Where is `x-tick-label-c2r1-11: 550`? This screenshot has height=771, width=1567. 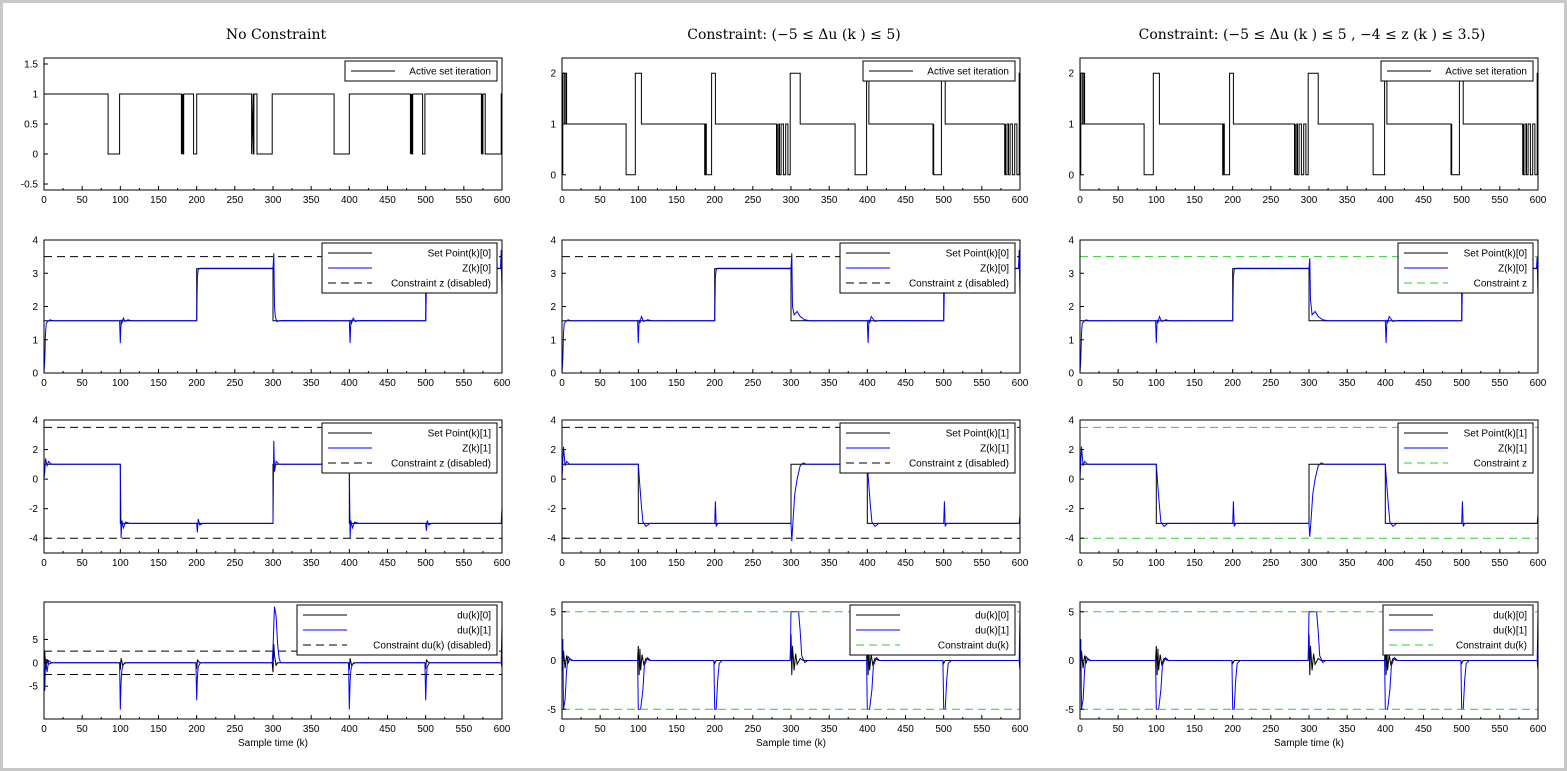
x-tick-label-c2r1-11: 550 is located at coordinates (1499, 383).